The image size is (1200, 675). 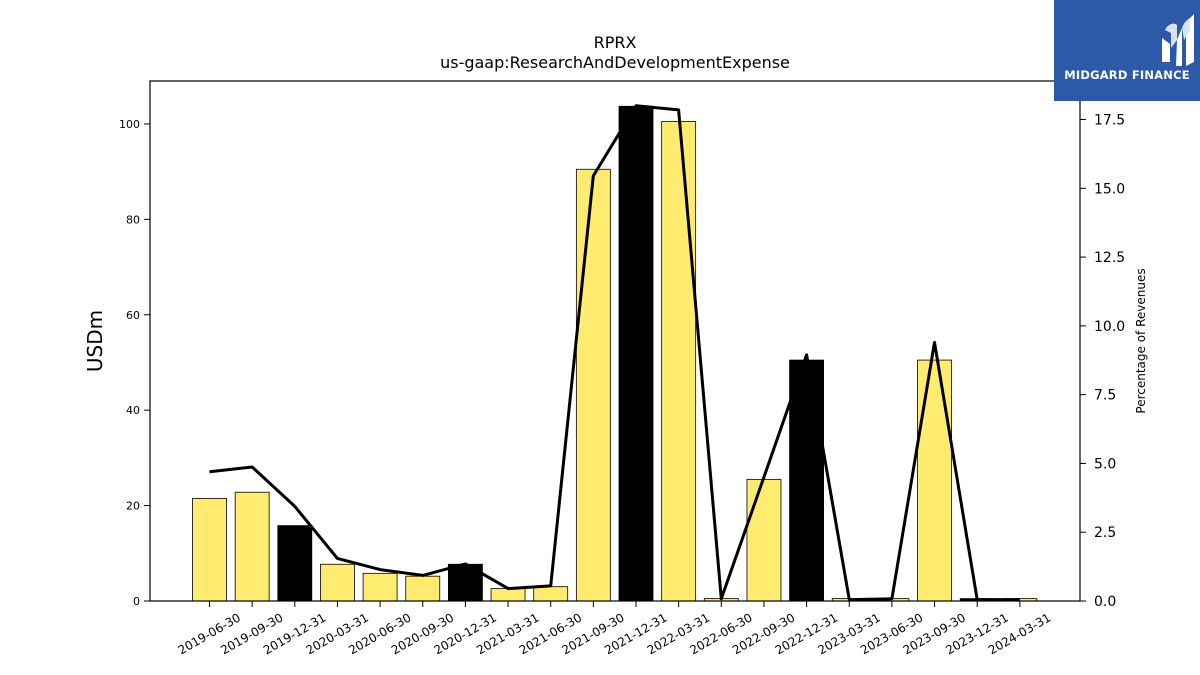 I want to click on y2-tick-label: 17.5, so click(x=1109, y=121).